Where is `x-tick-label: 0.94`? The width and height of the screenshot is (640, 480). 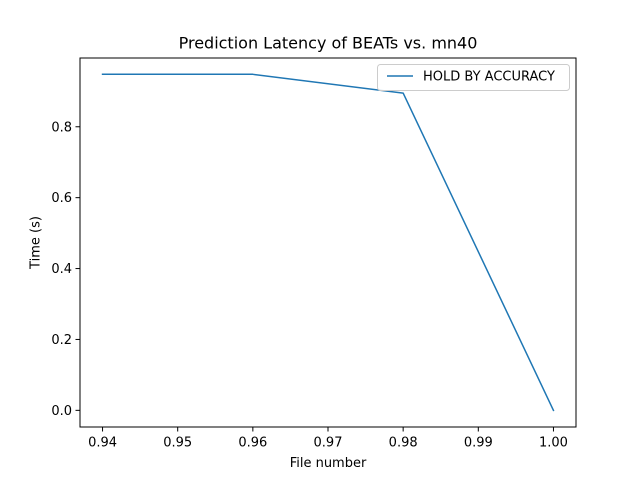
x-tick-label: 0.94 is located at coordinates (102, 443).